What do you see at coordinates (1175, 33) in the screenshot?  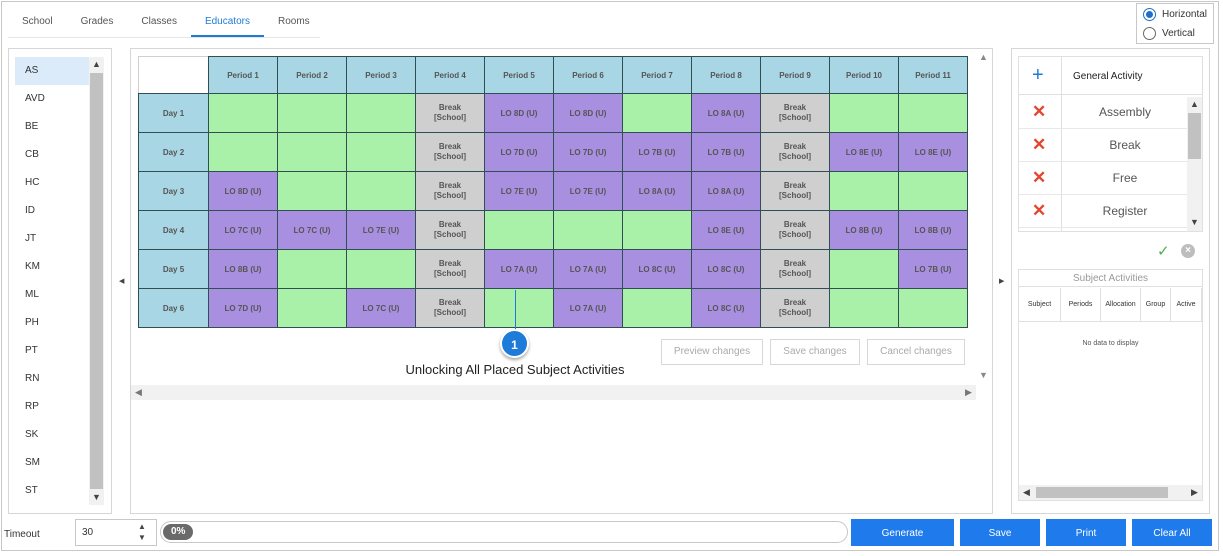 I see `orientation-vertical: Vertical` at bounding box center [1175, 33].